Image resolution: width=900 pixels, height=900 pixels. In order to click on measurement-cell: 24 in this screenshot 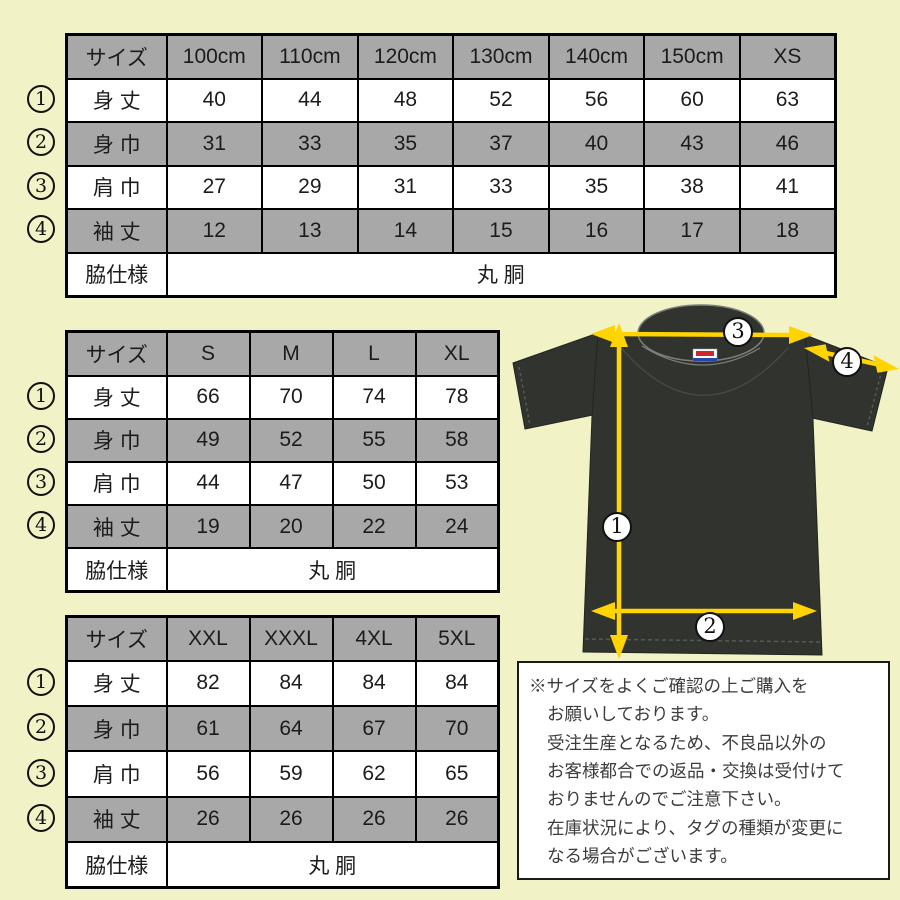, I will do `click(457, 527)`.